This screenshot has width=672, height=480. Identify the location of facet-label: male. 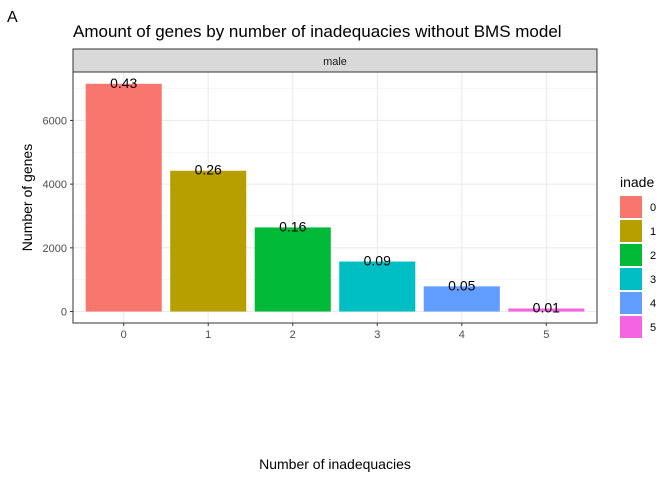
(335, 62).